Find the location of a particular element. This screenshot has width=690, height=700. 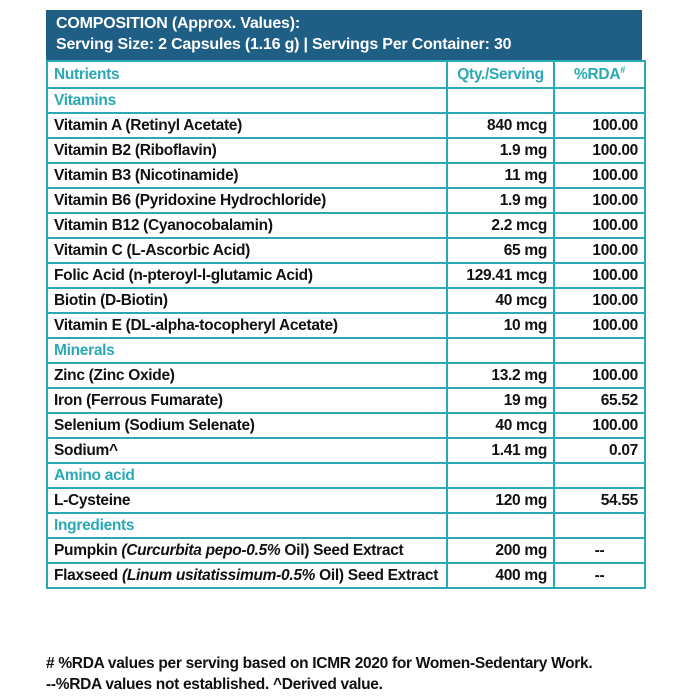

section-label-amino-acid: Amino acid is located at coordinates (247, 475).